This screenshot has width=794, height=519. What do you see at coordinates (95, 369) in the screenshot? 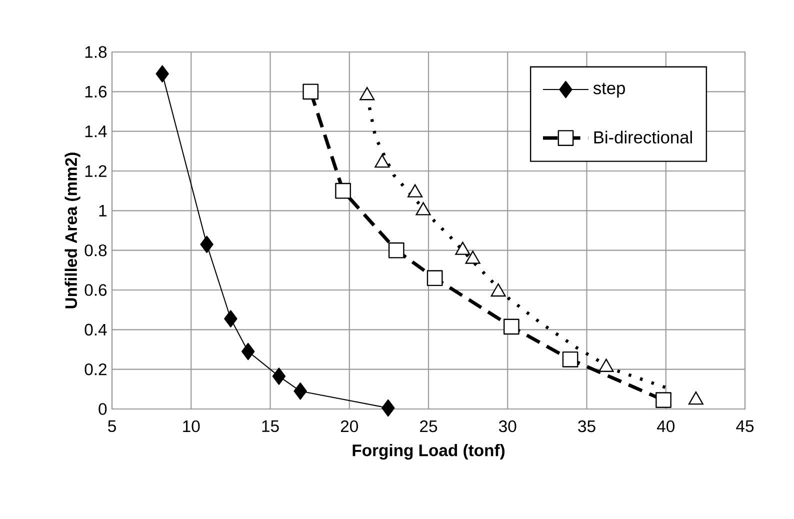
I see `y-tick-label: 0.2` at bounding box center [95, 369].